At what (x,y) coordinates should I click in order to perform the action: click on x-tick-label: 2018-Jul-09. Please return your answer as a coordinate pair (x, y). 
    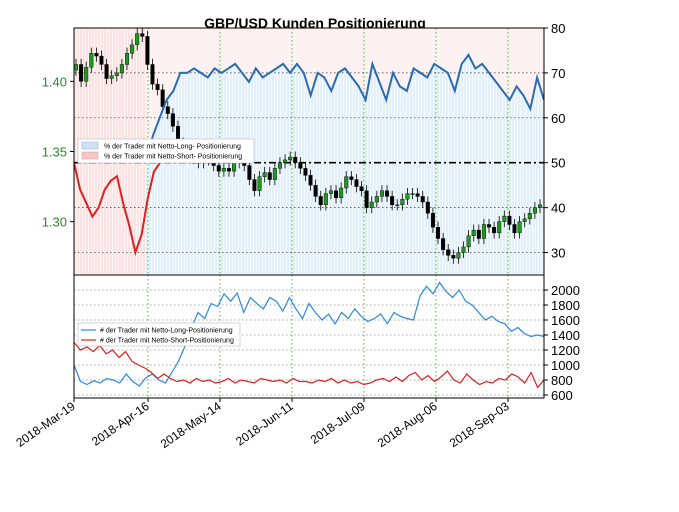
    Looking at the image, I should click on (338, 423).